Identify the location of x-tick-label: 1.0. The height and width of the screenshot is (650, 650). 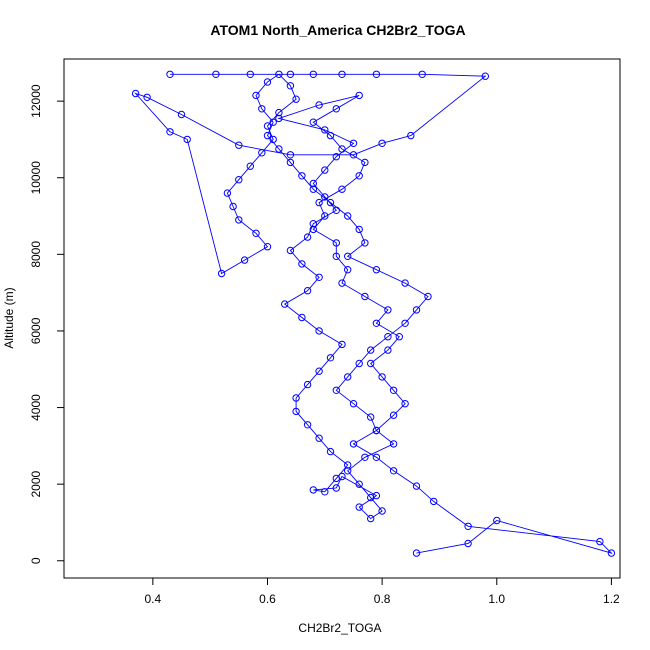
(496, 599).